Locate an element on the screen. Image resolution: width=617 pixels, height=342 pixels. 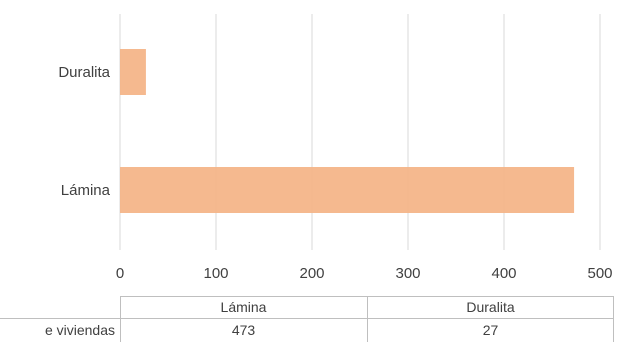
category-label: Lámina is located at coordinates (86, 190).